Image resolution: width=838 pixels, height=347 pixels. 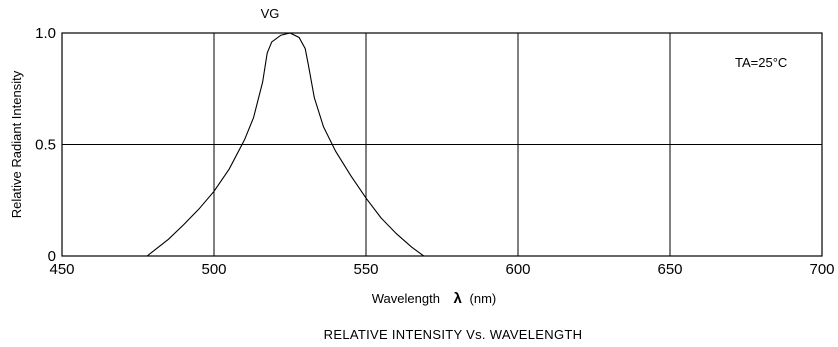 What do you see at coordinates (483, 298) in the screenshot?
I see `x-axis-label-unit: (nm)` at bounding box center [483, 298].